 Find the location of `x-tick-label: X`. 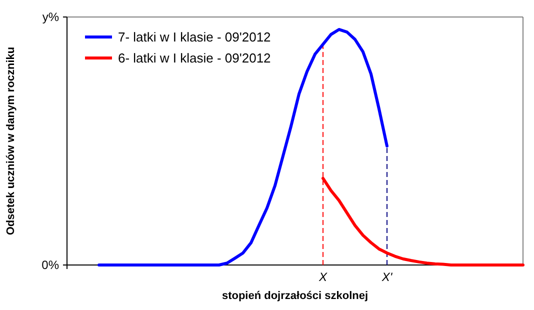

x-tick-label: X is located at coordinates (323, 277).